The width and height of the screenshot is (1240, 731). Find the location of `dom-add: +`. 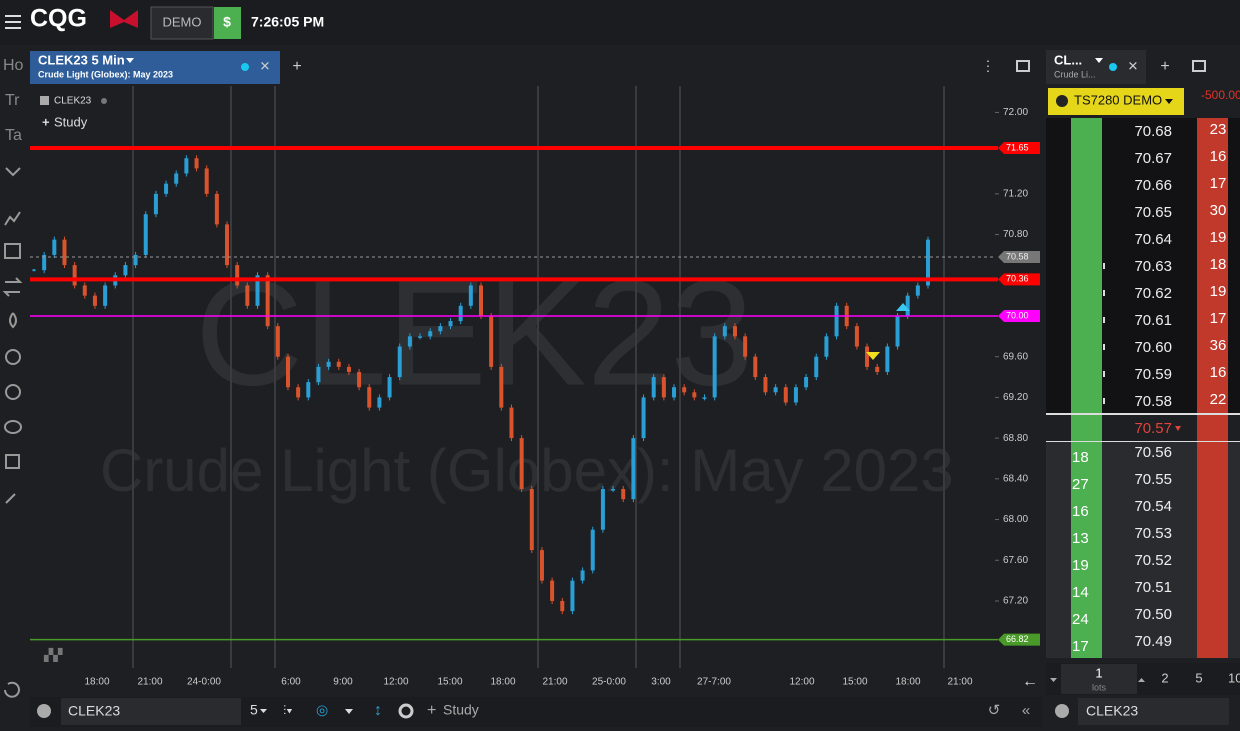

dom-add: + is located at coordinates (1164, 66).